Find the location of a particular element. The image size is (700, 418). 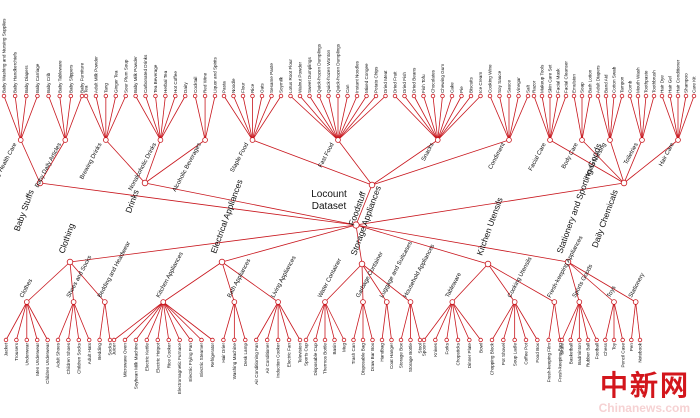

leaf-label: Knives is located at coordinates (435, 349).